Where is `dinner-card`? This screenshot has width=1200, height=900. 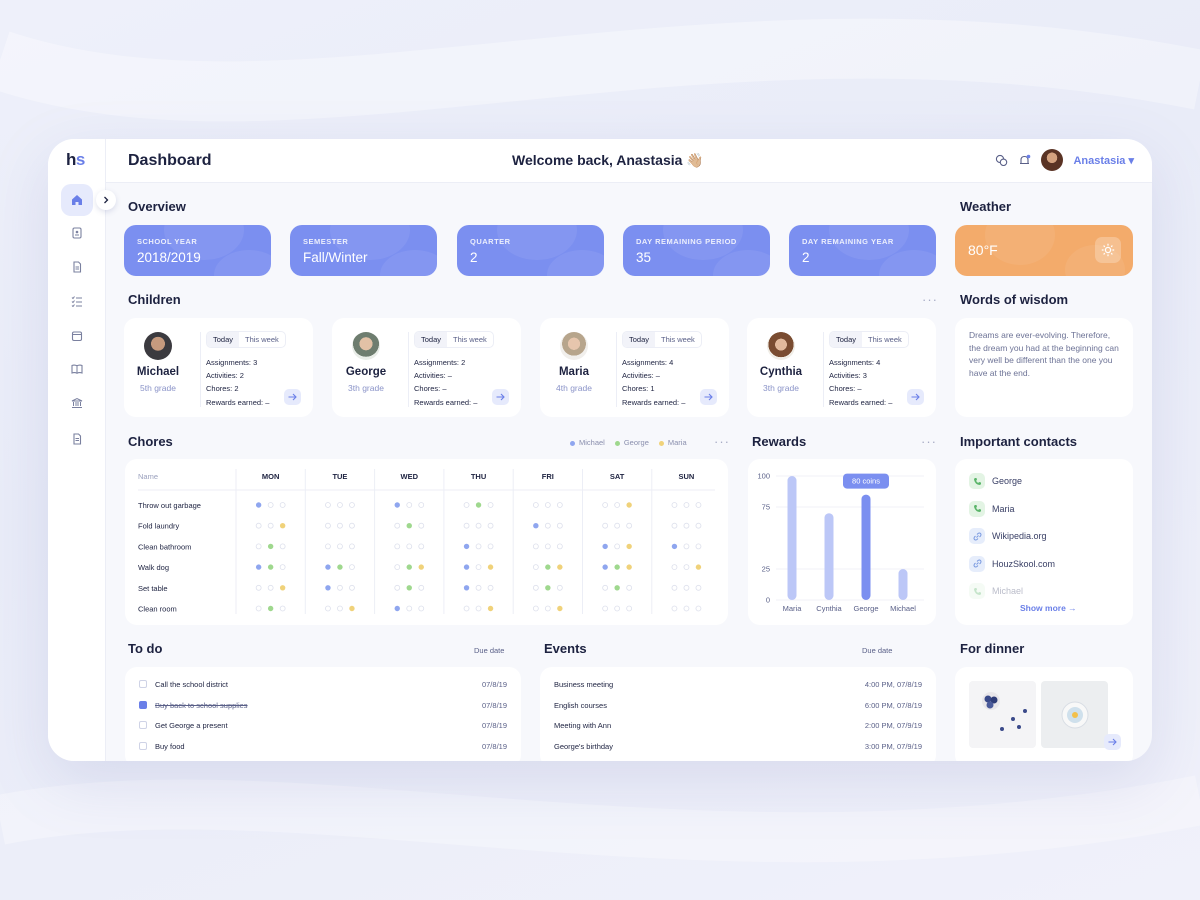
dinner-card is located at coordinates (1044, 714).